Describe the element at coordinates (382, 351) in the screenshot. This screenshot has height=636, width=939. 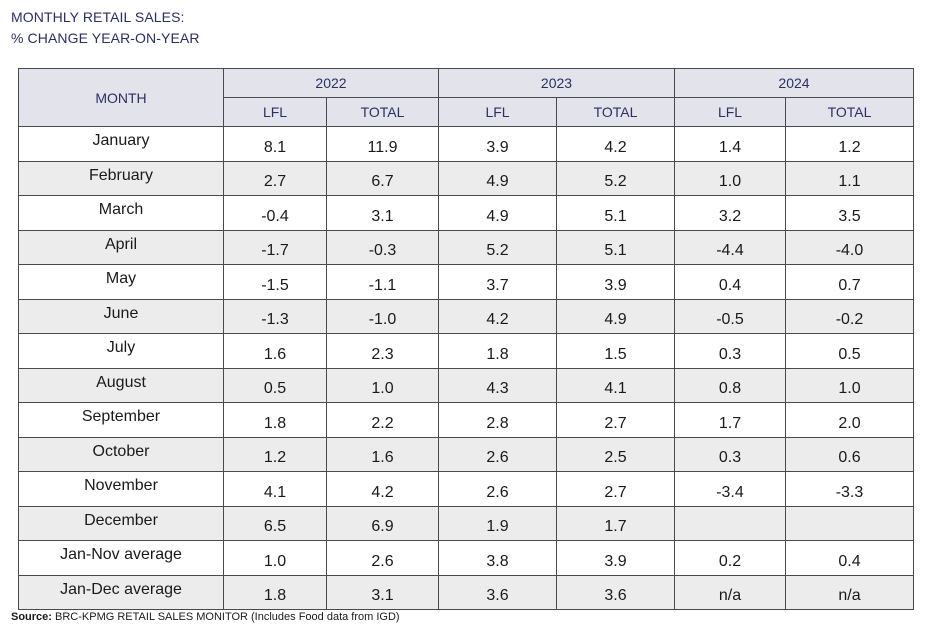
I see `total-value-cell: 2.3` at that location.